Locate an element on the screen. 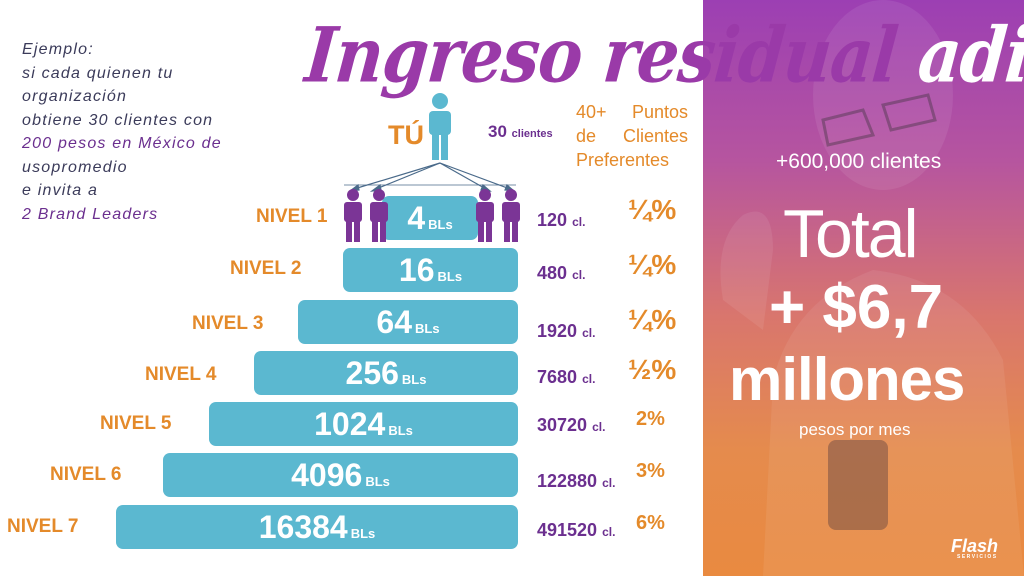 Image resolution: width=1024 pixels, height=576 pixels. level-clients-value: 480 is located at coordinates (552, 273).